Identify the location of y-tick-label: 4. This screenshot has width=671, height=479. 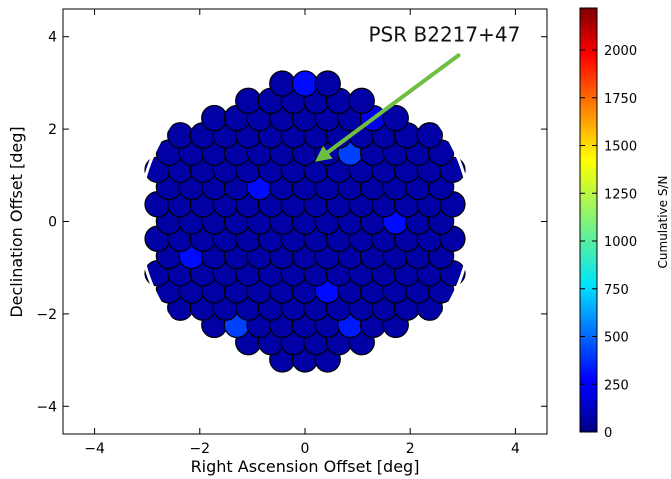
(52, 38).